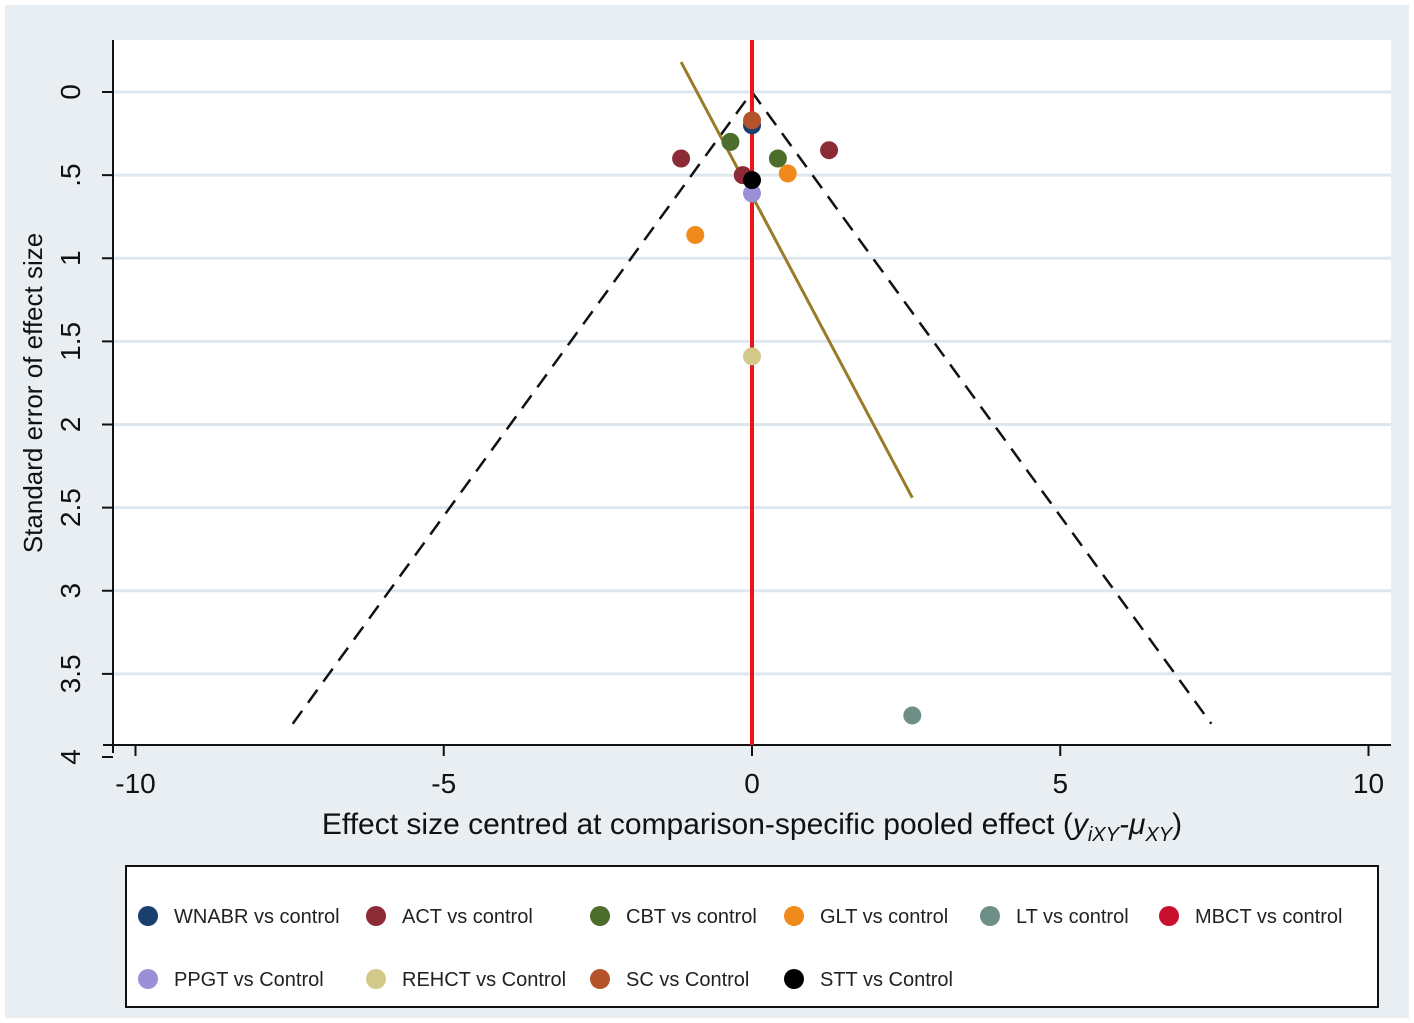 The width and height of the screenshot is (1414, 1023). What do you see at coordinates (249, 980) in the screenshot?
I see `legend-label: PPGT vs Control` at bounding box center [249, 980].